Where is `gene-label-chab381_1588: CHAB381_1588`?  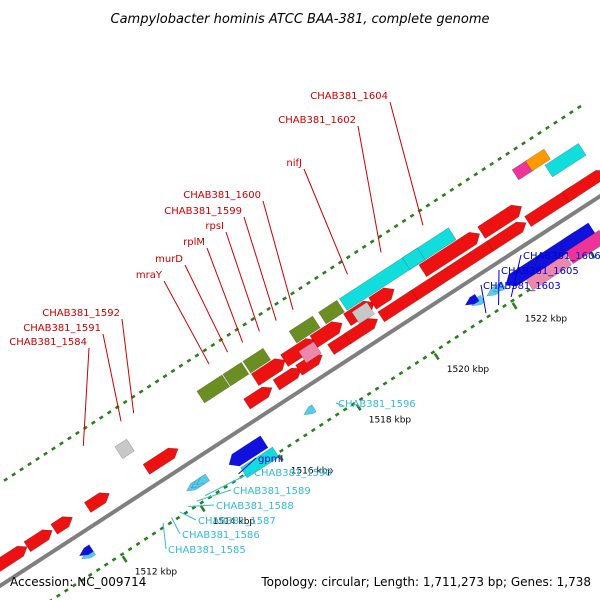 gene-label-chab381_1588: CHAB381_1588 is located at coordinates (255, 506).